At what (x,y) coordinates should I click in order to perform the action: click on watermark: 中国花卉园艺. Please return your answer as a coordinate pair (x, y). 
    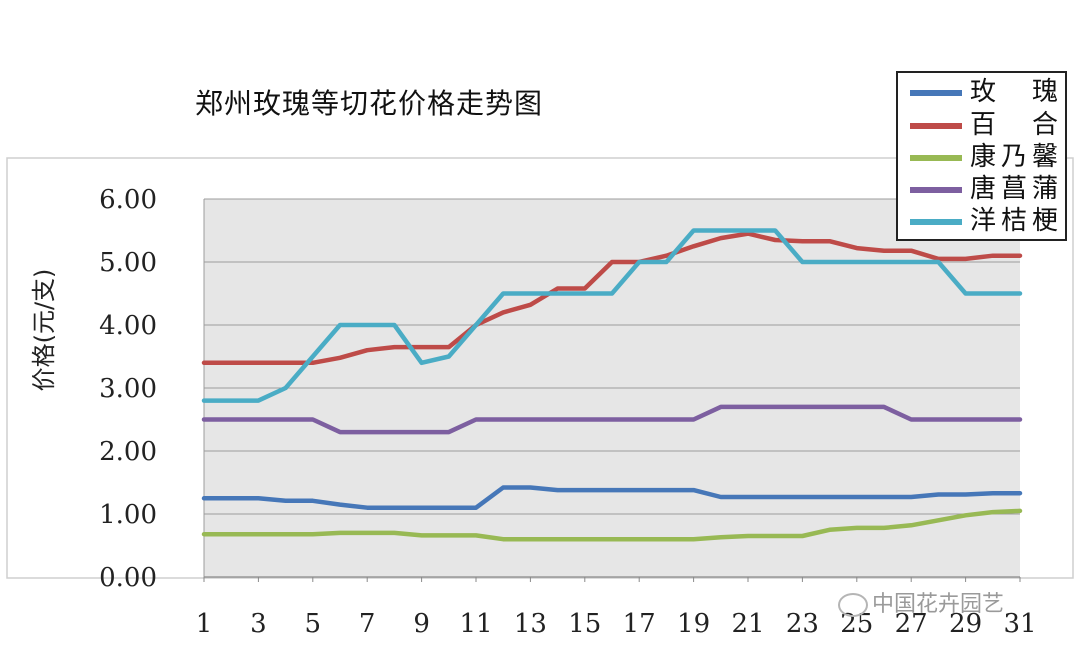
    Looking at the image, I should click on (921, 602).